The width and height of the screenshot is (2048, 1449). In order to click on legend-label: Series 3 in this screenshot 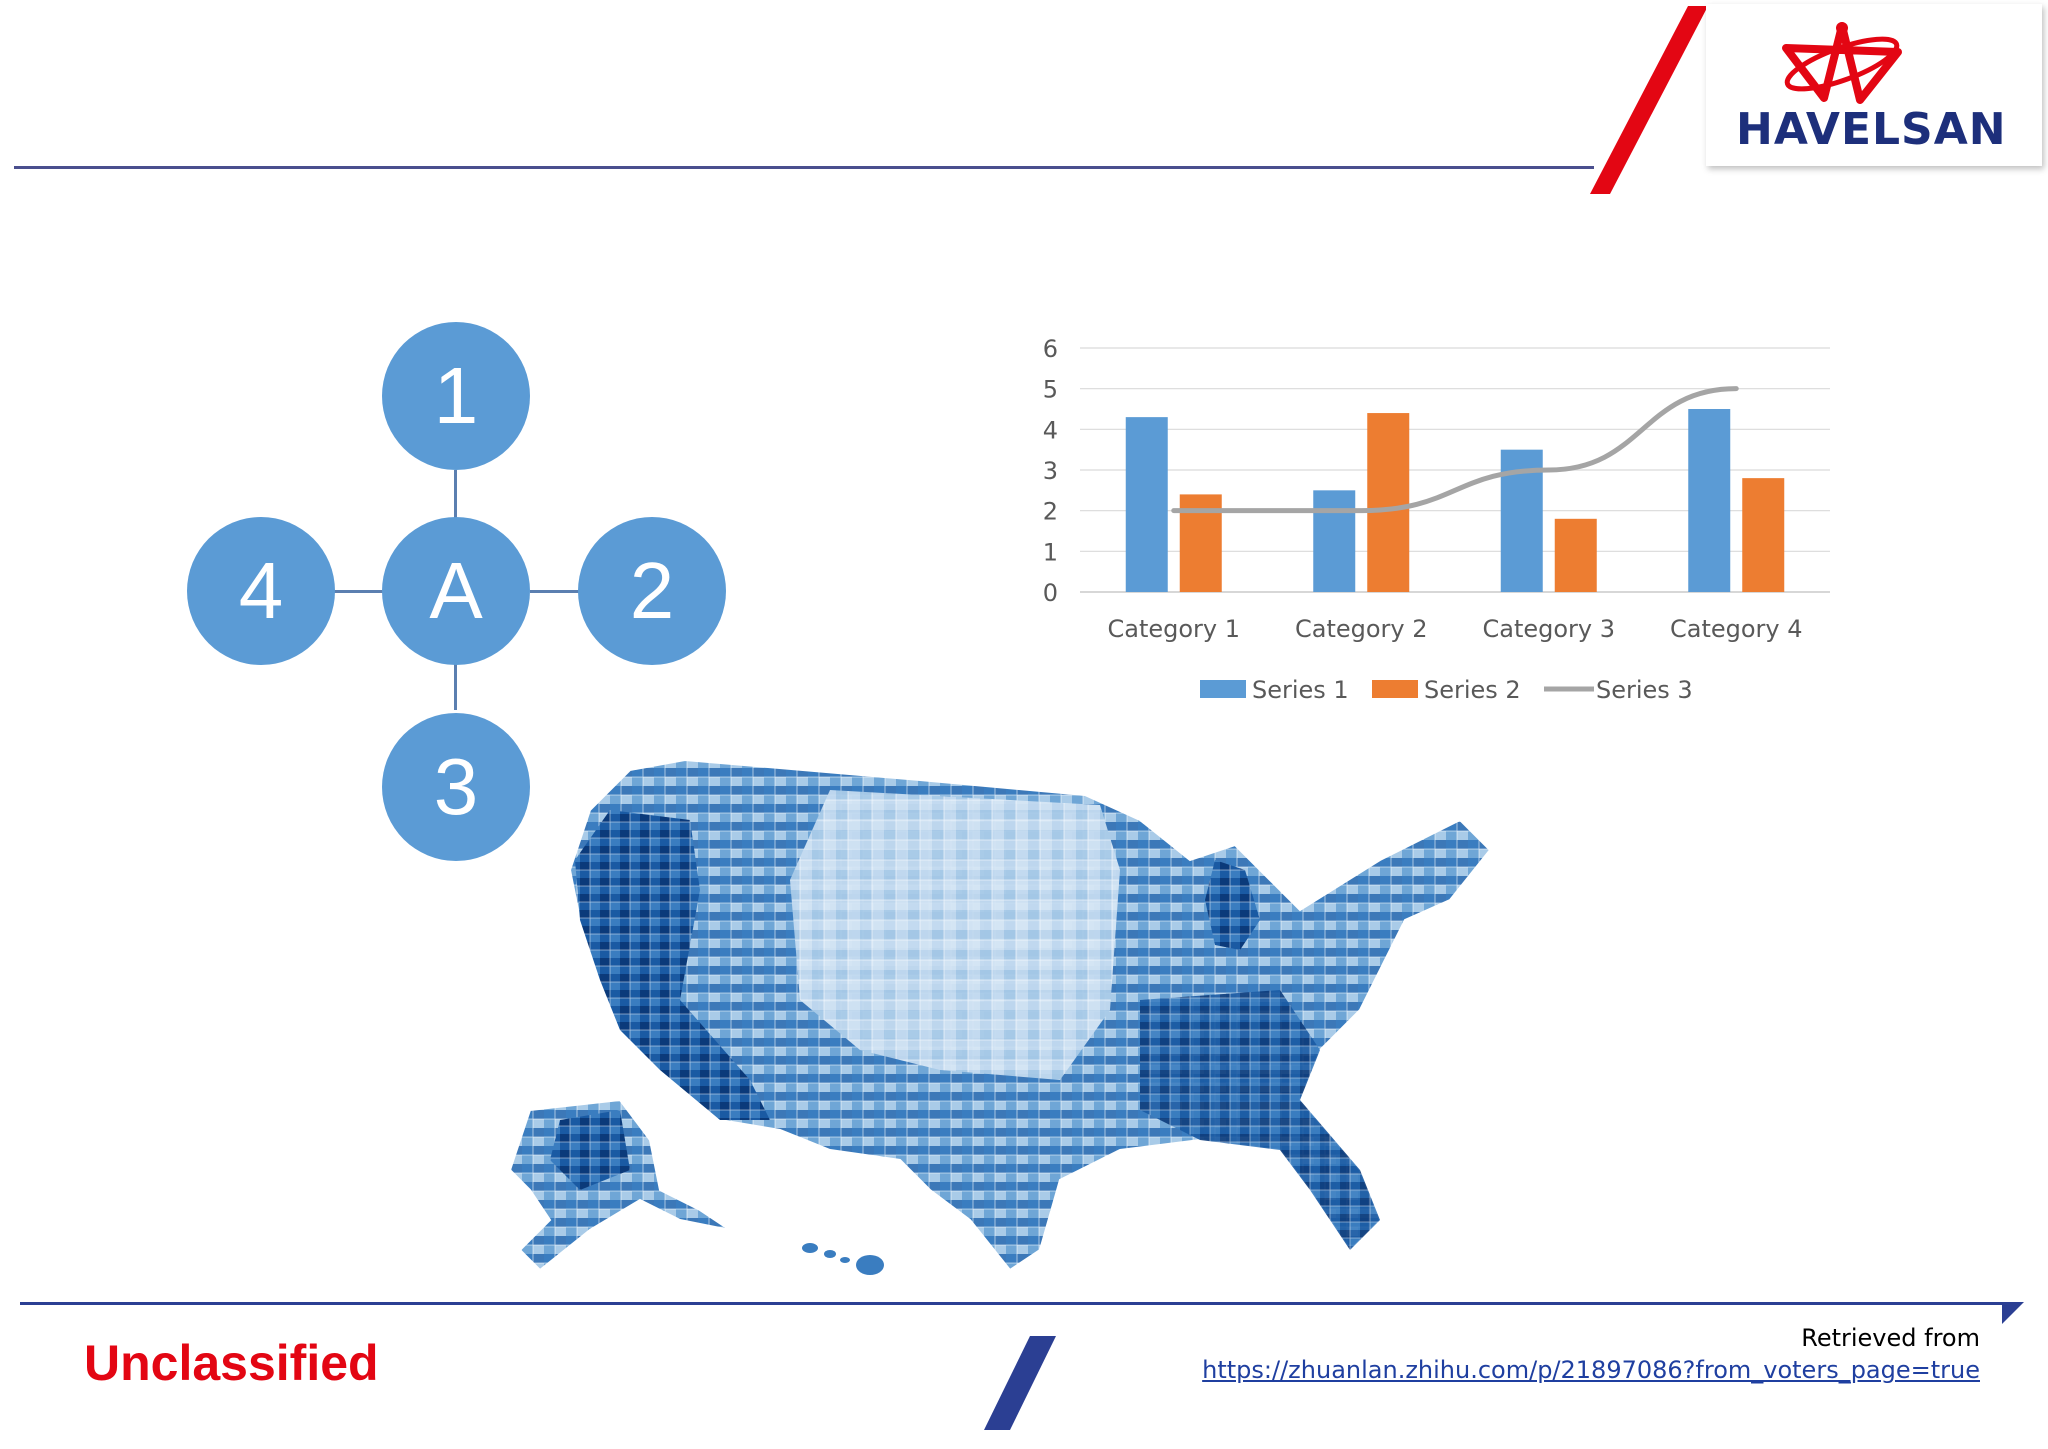, I will do `click(1644, 690)`.